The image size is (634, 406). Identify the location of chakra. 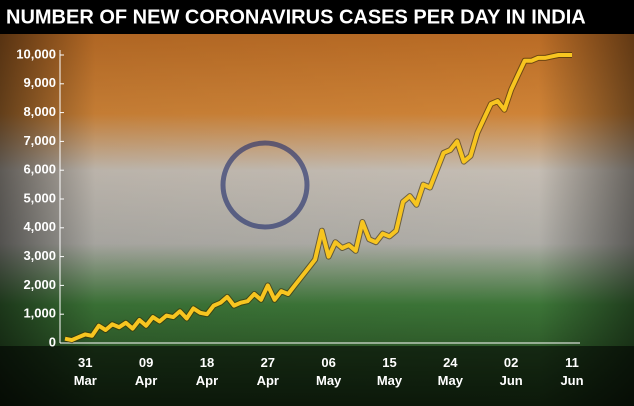
(265, 185).